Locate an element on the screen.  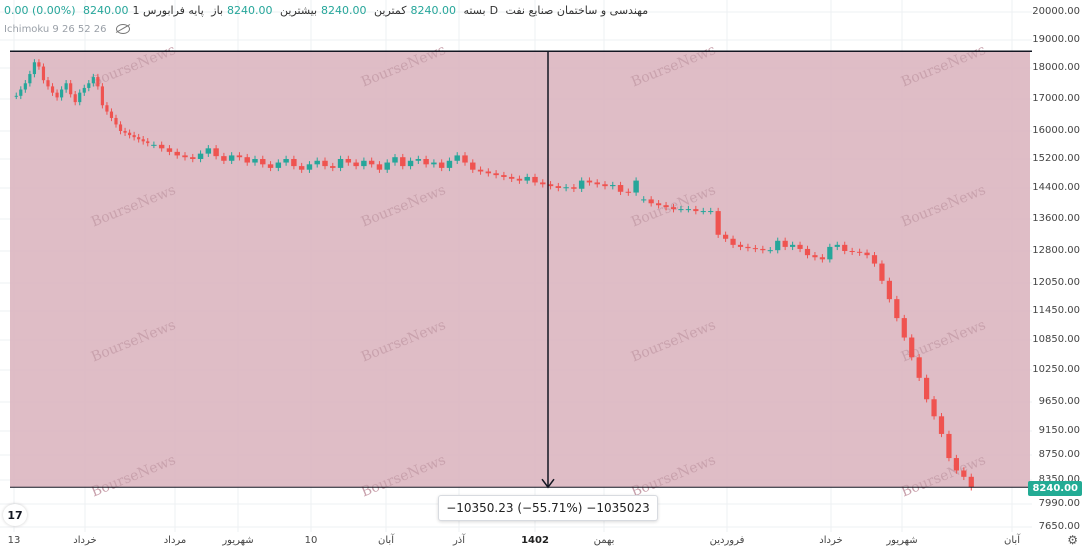
interval-label: 1D is located at coordinates (315, 10).